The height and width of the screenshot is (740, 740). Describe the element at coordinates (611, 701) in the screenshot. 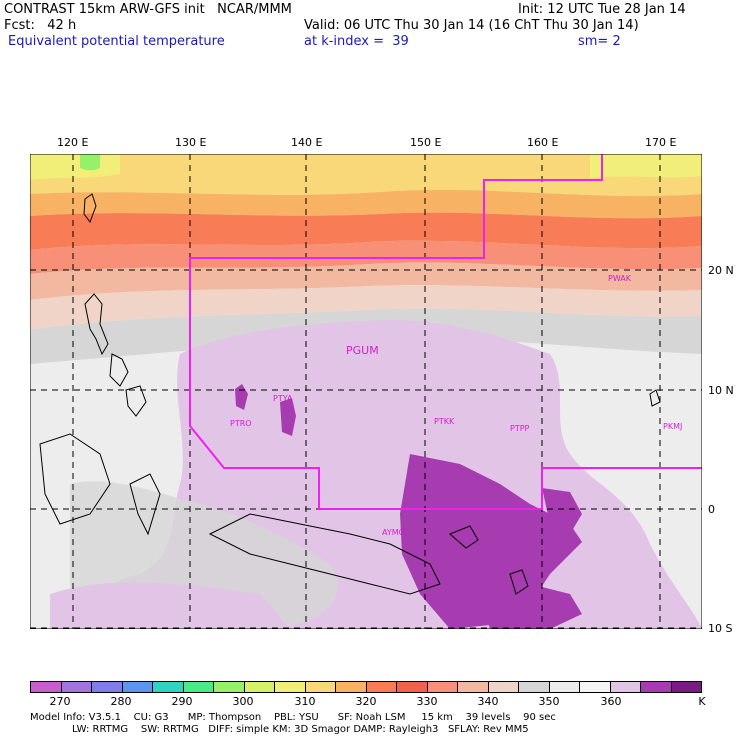

I see `colorbar-label-360: 360` at that location.